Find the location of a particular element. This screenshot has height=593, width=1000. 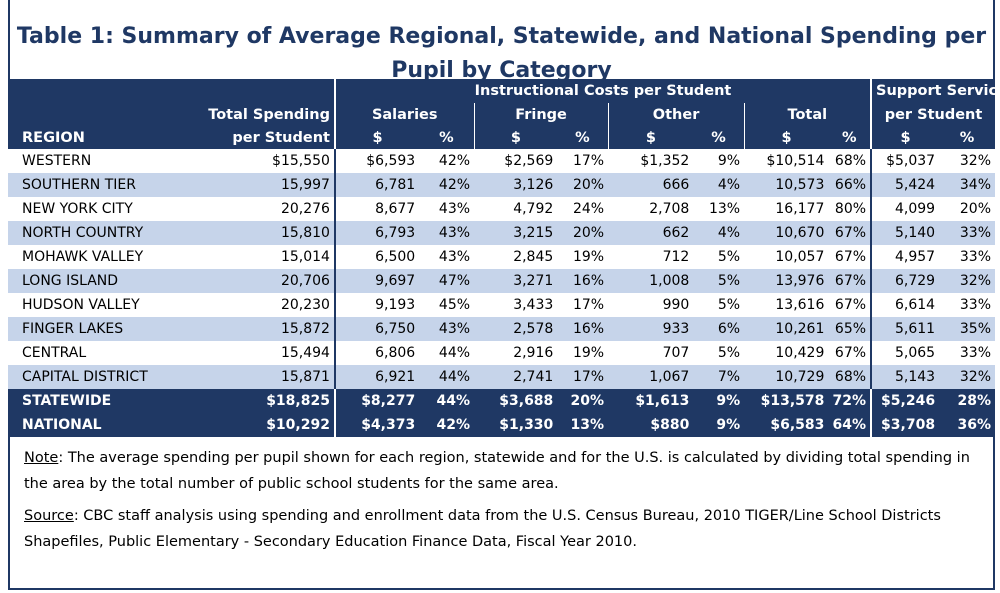

fringe-cell: $2,569 is located at coordinates (516, 161).